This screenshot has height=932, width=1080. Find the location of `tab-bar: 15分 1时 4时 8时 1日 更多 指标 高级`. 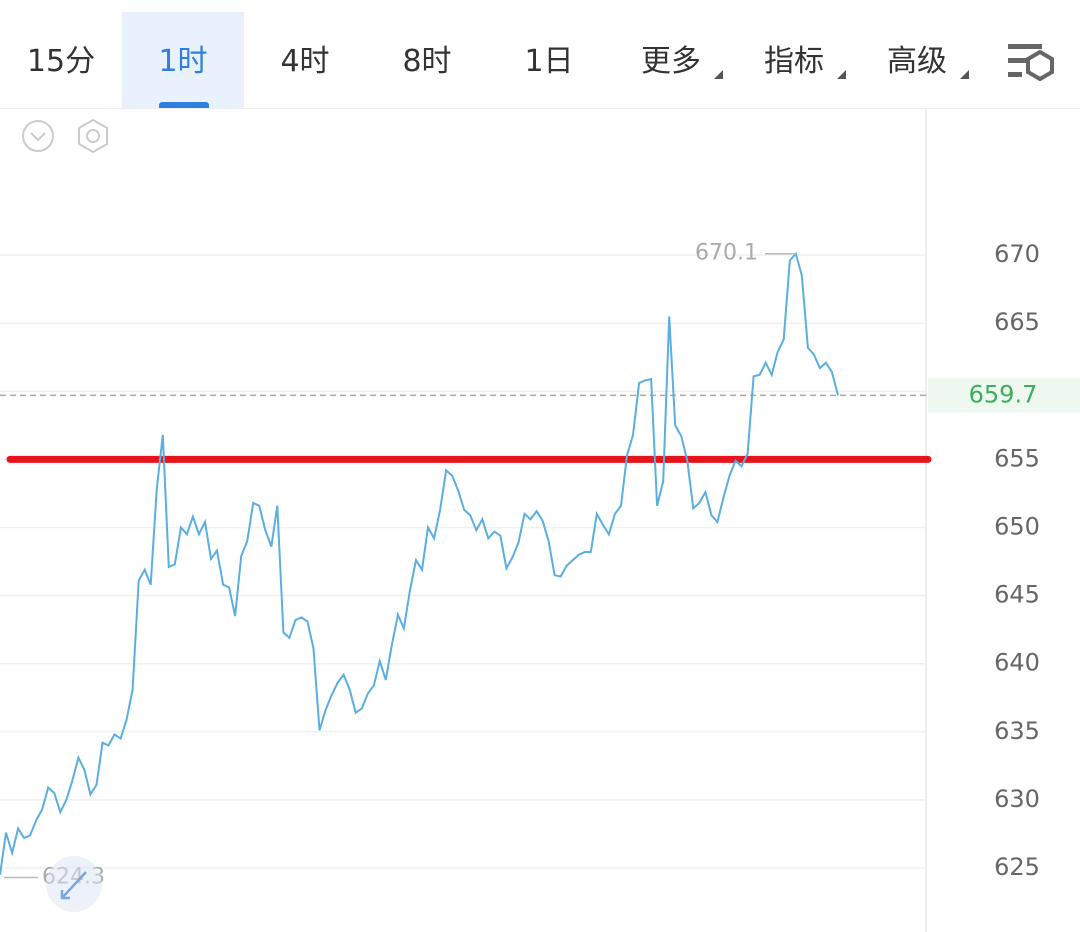

tab-bar: 15分 1时 4时 8时 1日 更多 指标 高级 is located at coordinates (540, 54).